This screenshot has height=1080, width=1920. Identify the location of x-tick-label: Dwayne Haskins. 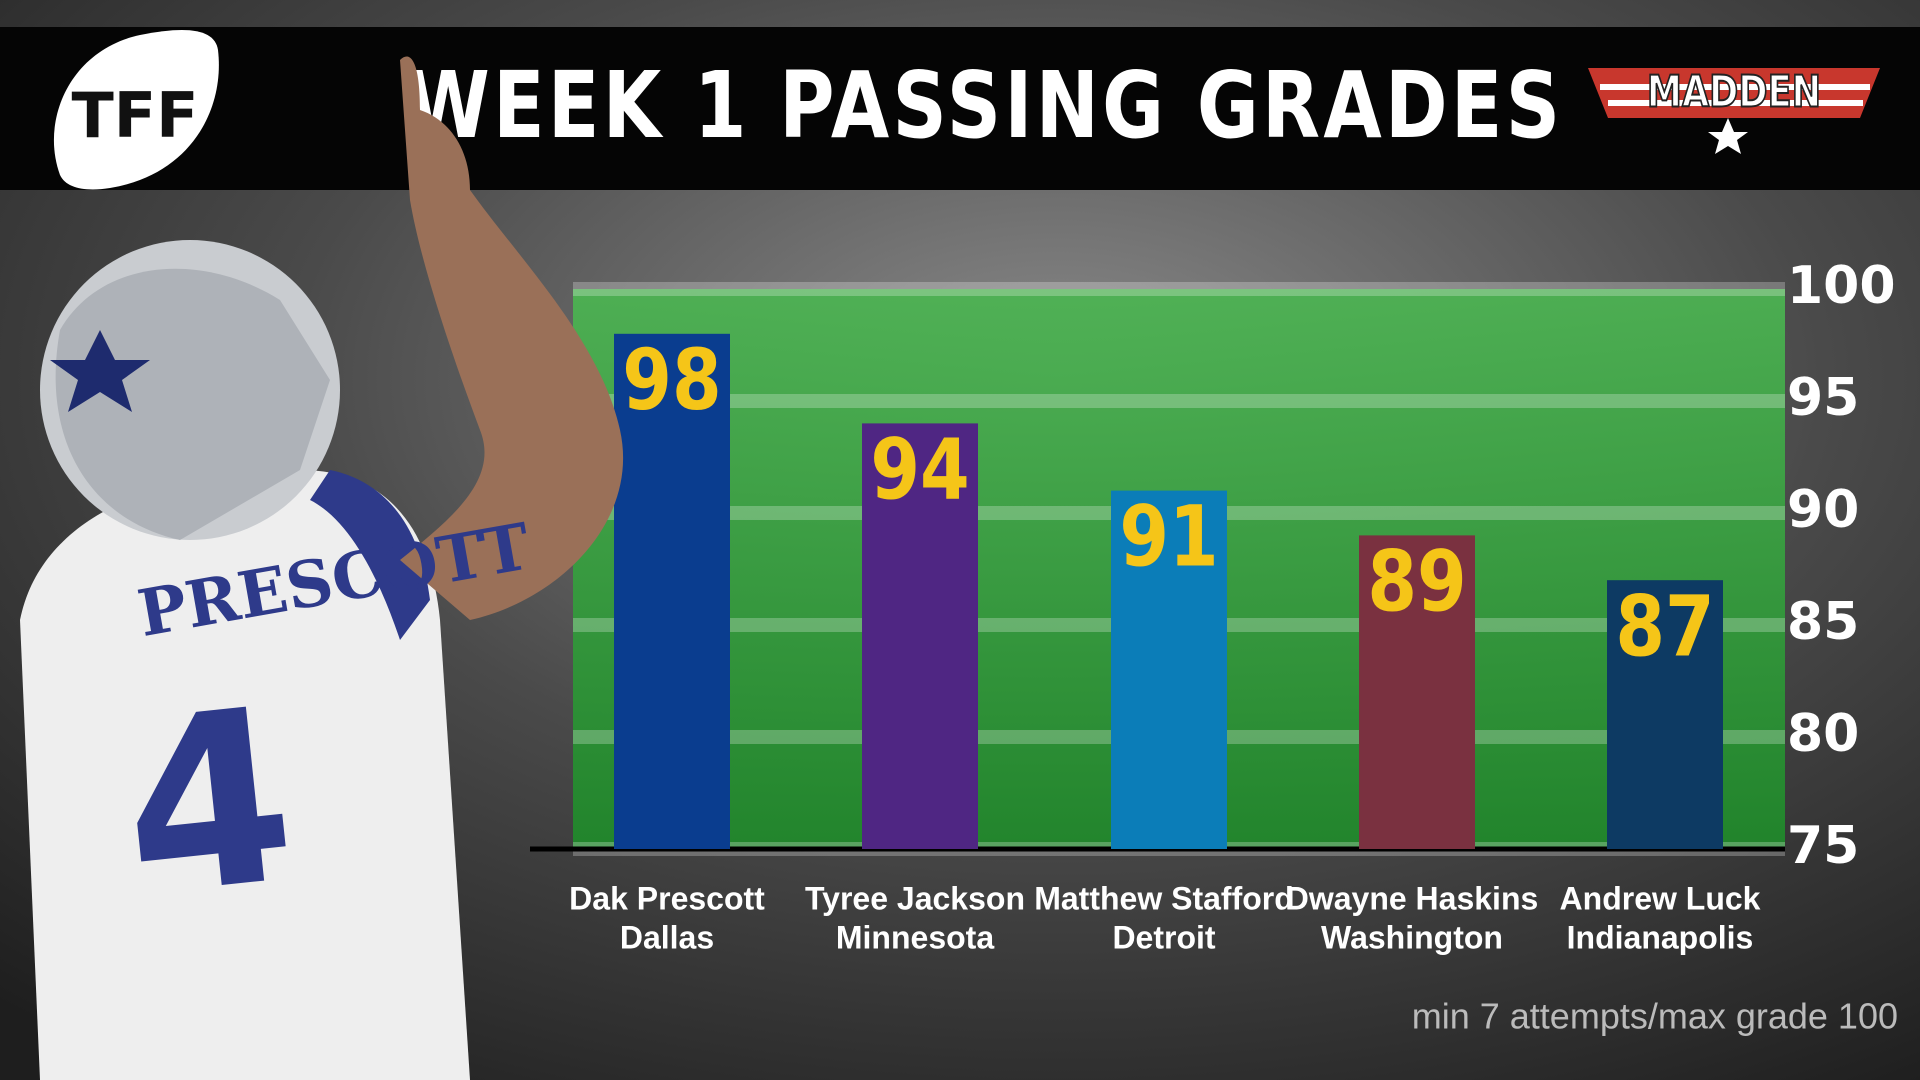
(1412, 898).